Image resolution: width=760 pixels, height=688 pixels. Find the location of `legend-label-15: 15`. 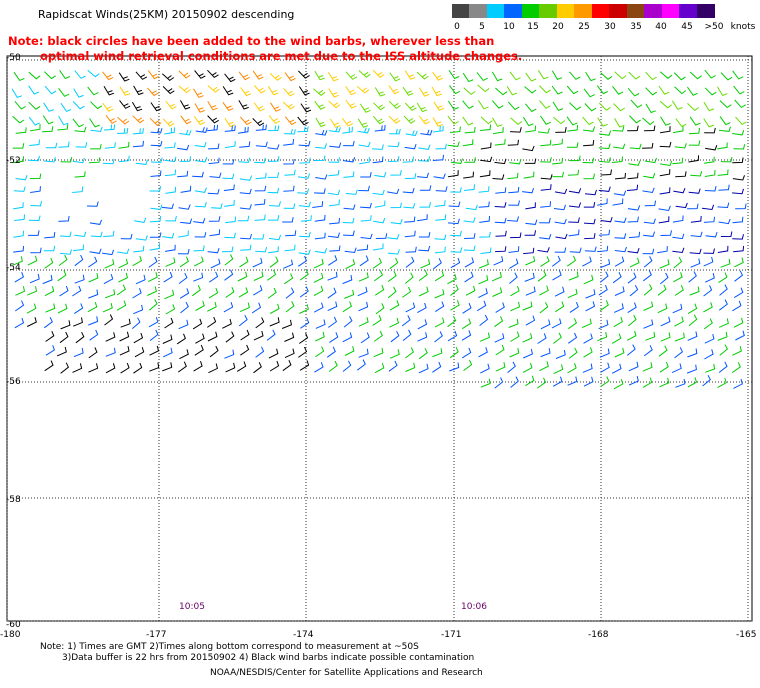

legend-label-15: 15 is located at coordinates (533, 27).